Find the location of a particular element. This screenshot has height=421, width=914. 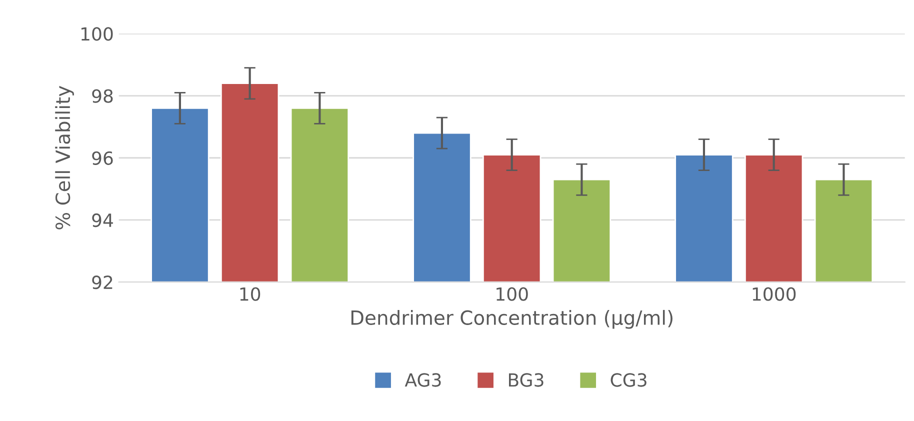

legend-label: BG3 is located at coordinates (526, 380).